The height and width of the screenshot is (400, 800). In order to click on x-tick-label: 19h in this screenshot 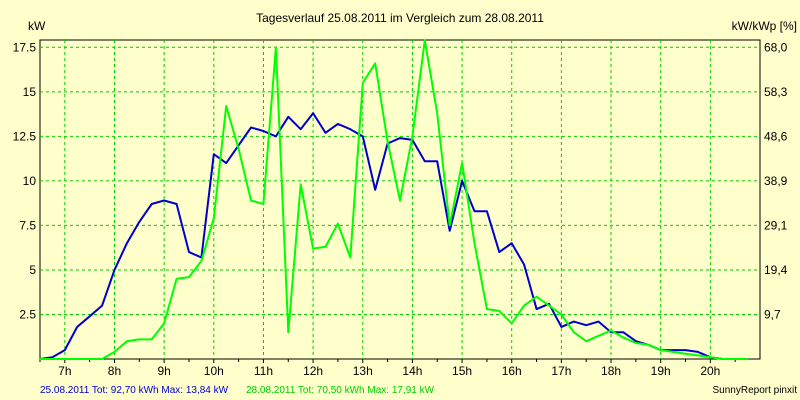, I will do `click(661, 371)`.